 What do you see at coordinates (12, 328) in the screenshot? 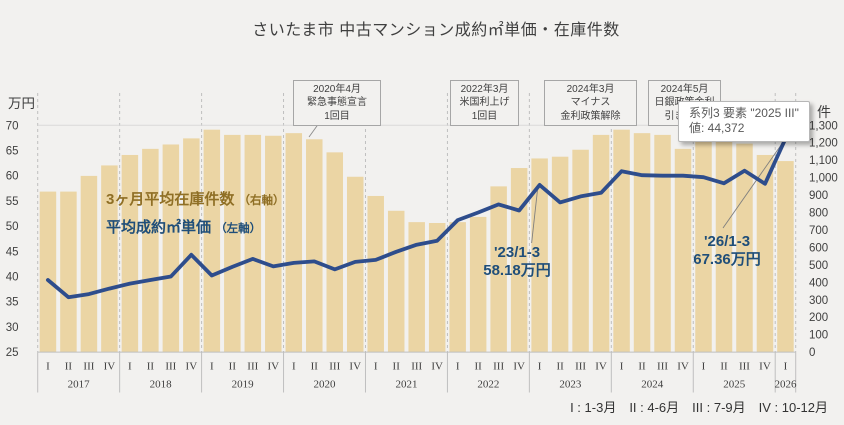
I see `left-axis-tick: 30` at bounding box center [12, 328].